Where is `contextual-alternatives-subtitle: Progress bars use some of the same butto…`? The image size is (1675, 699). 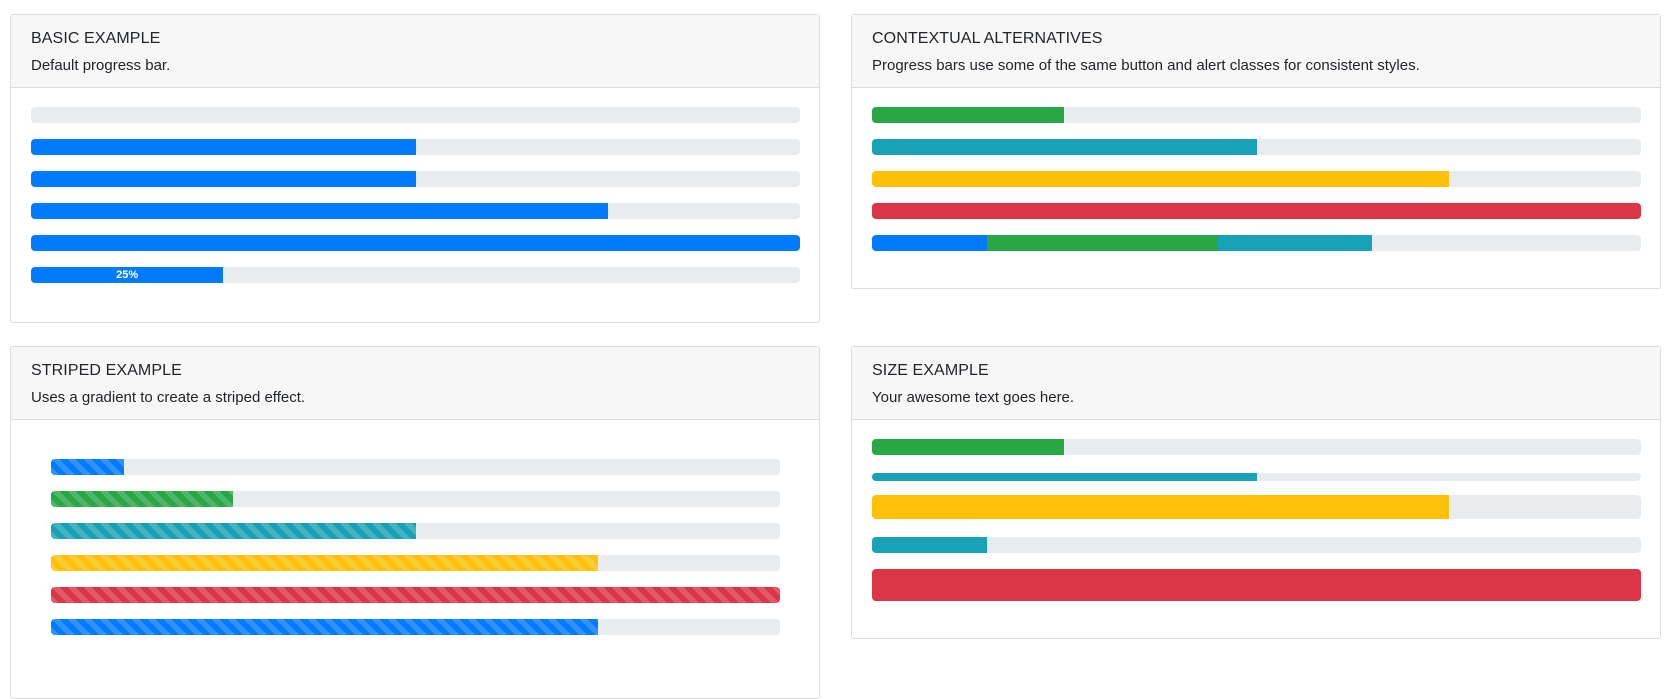
contextual-alternatives-subtitle: Progress bars use some of the same butto… is located at coordinates (1146, 65).